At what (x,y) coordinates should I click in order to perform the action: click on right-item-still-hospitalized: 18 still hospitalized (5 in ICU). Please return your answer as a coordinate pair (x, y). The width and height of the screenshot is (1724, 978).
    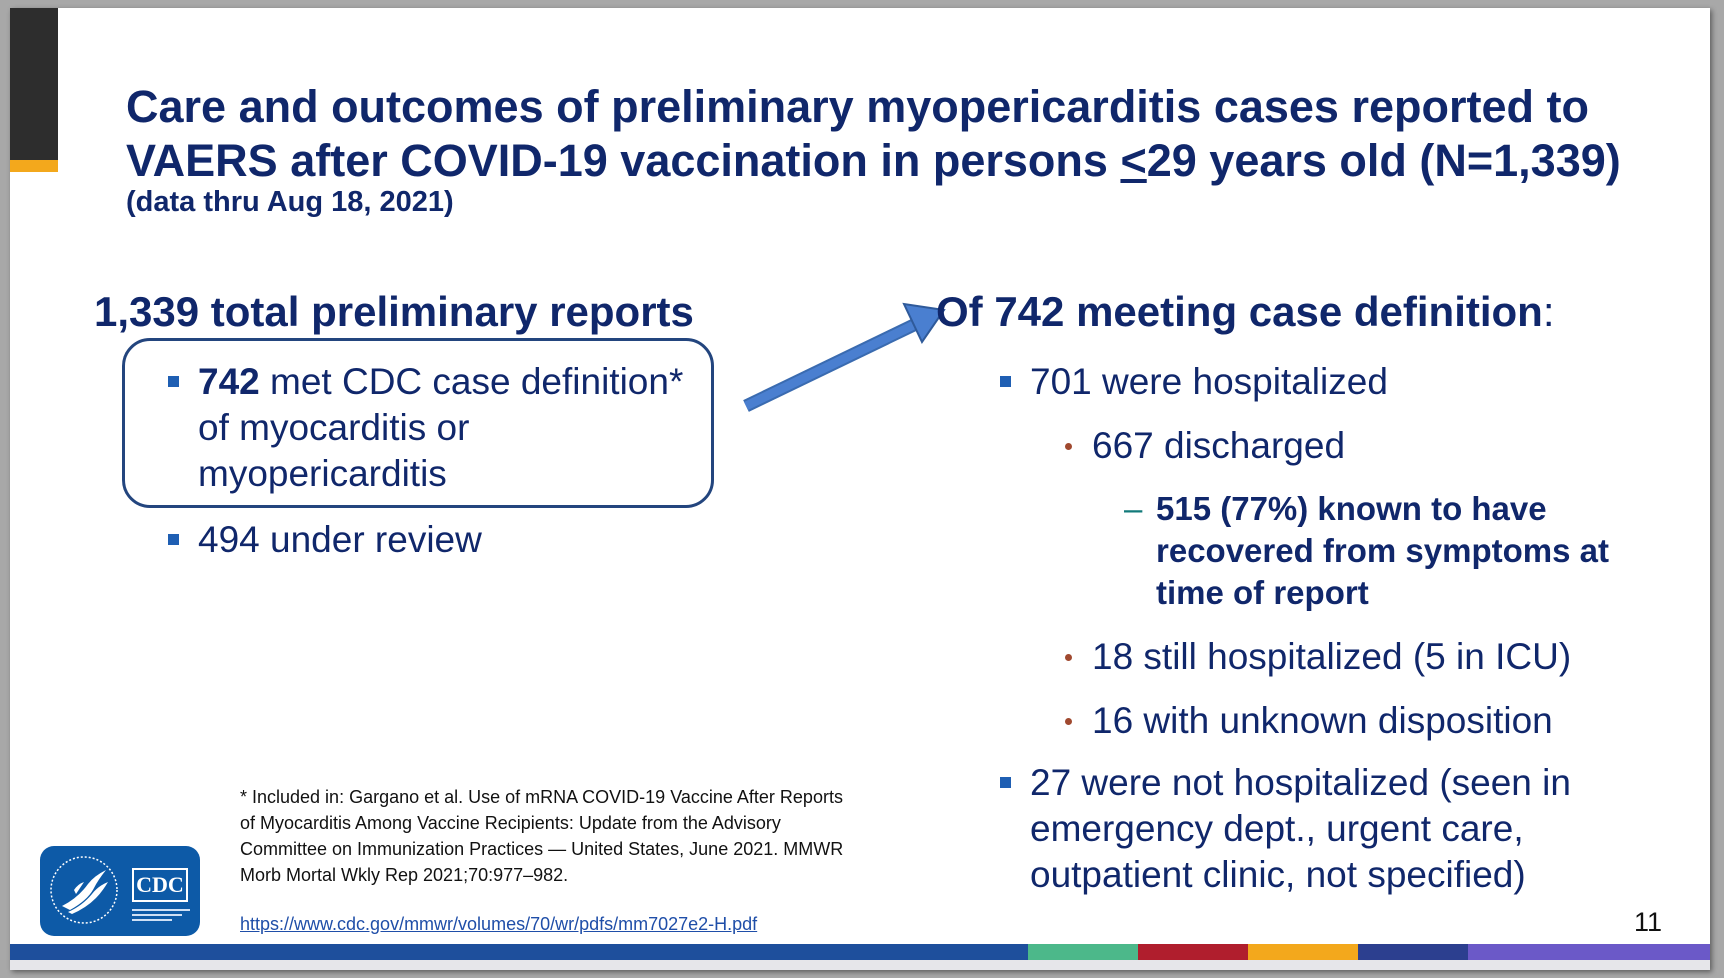
    Looking at the image, I should click on (1368, 657).